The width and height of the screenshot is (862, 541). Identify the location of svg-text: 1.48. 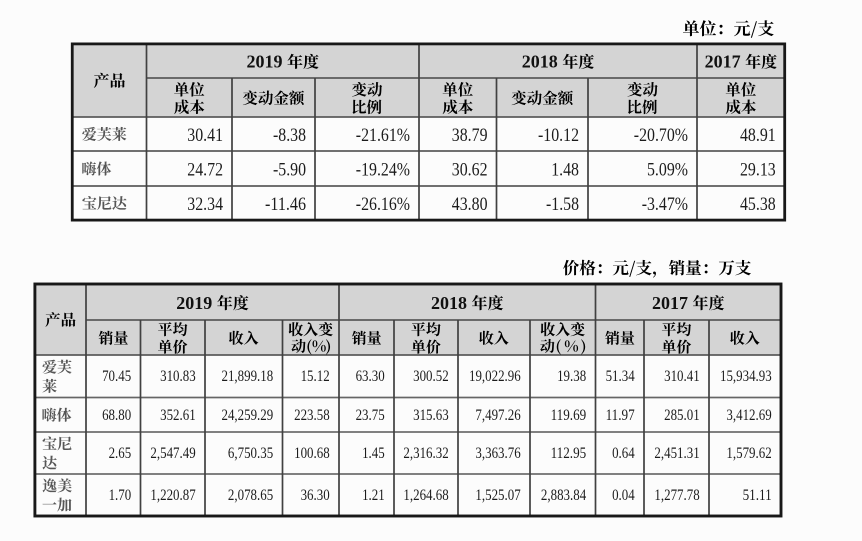
(565, 169).